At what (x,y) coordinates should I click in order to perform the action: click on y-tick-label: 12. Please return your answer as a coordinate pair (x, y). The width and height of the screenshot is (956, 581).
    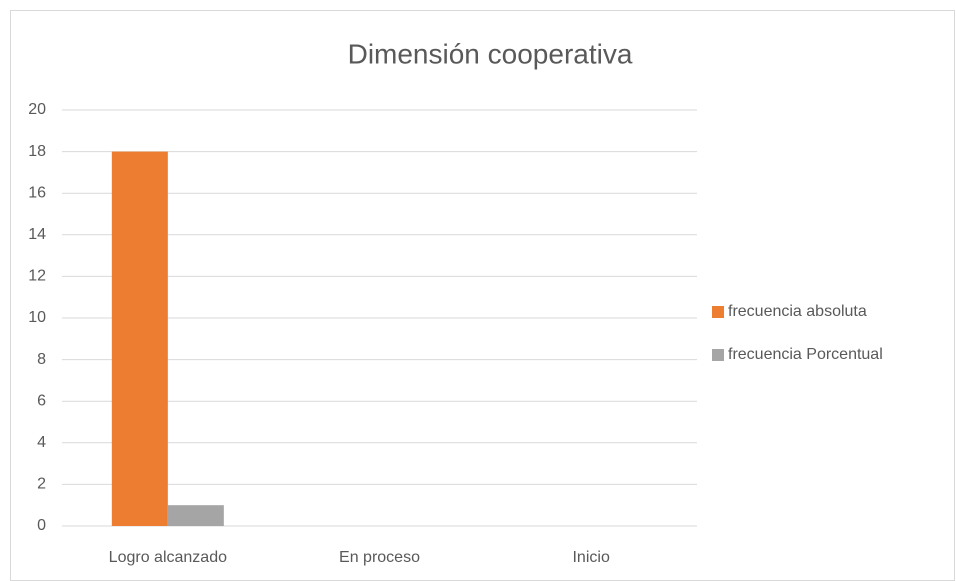
    Looking at the image, I should click on (37, 276).